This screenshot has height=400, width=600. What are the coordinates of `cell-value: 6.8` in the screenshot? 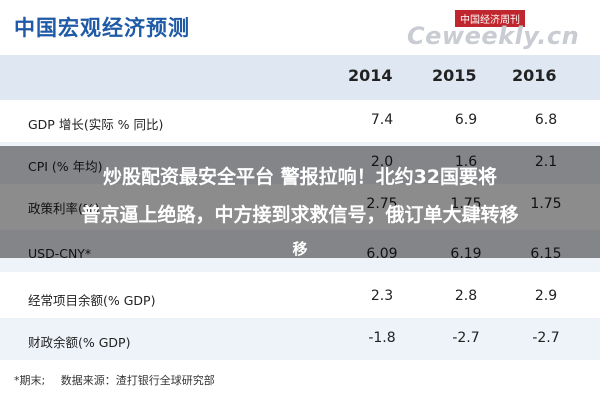 It's located at (546, 120).